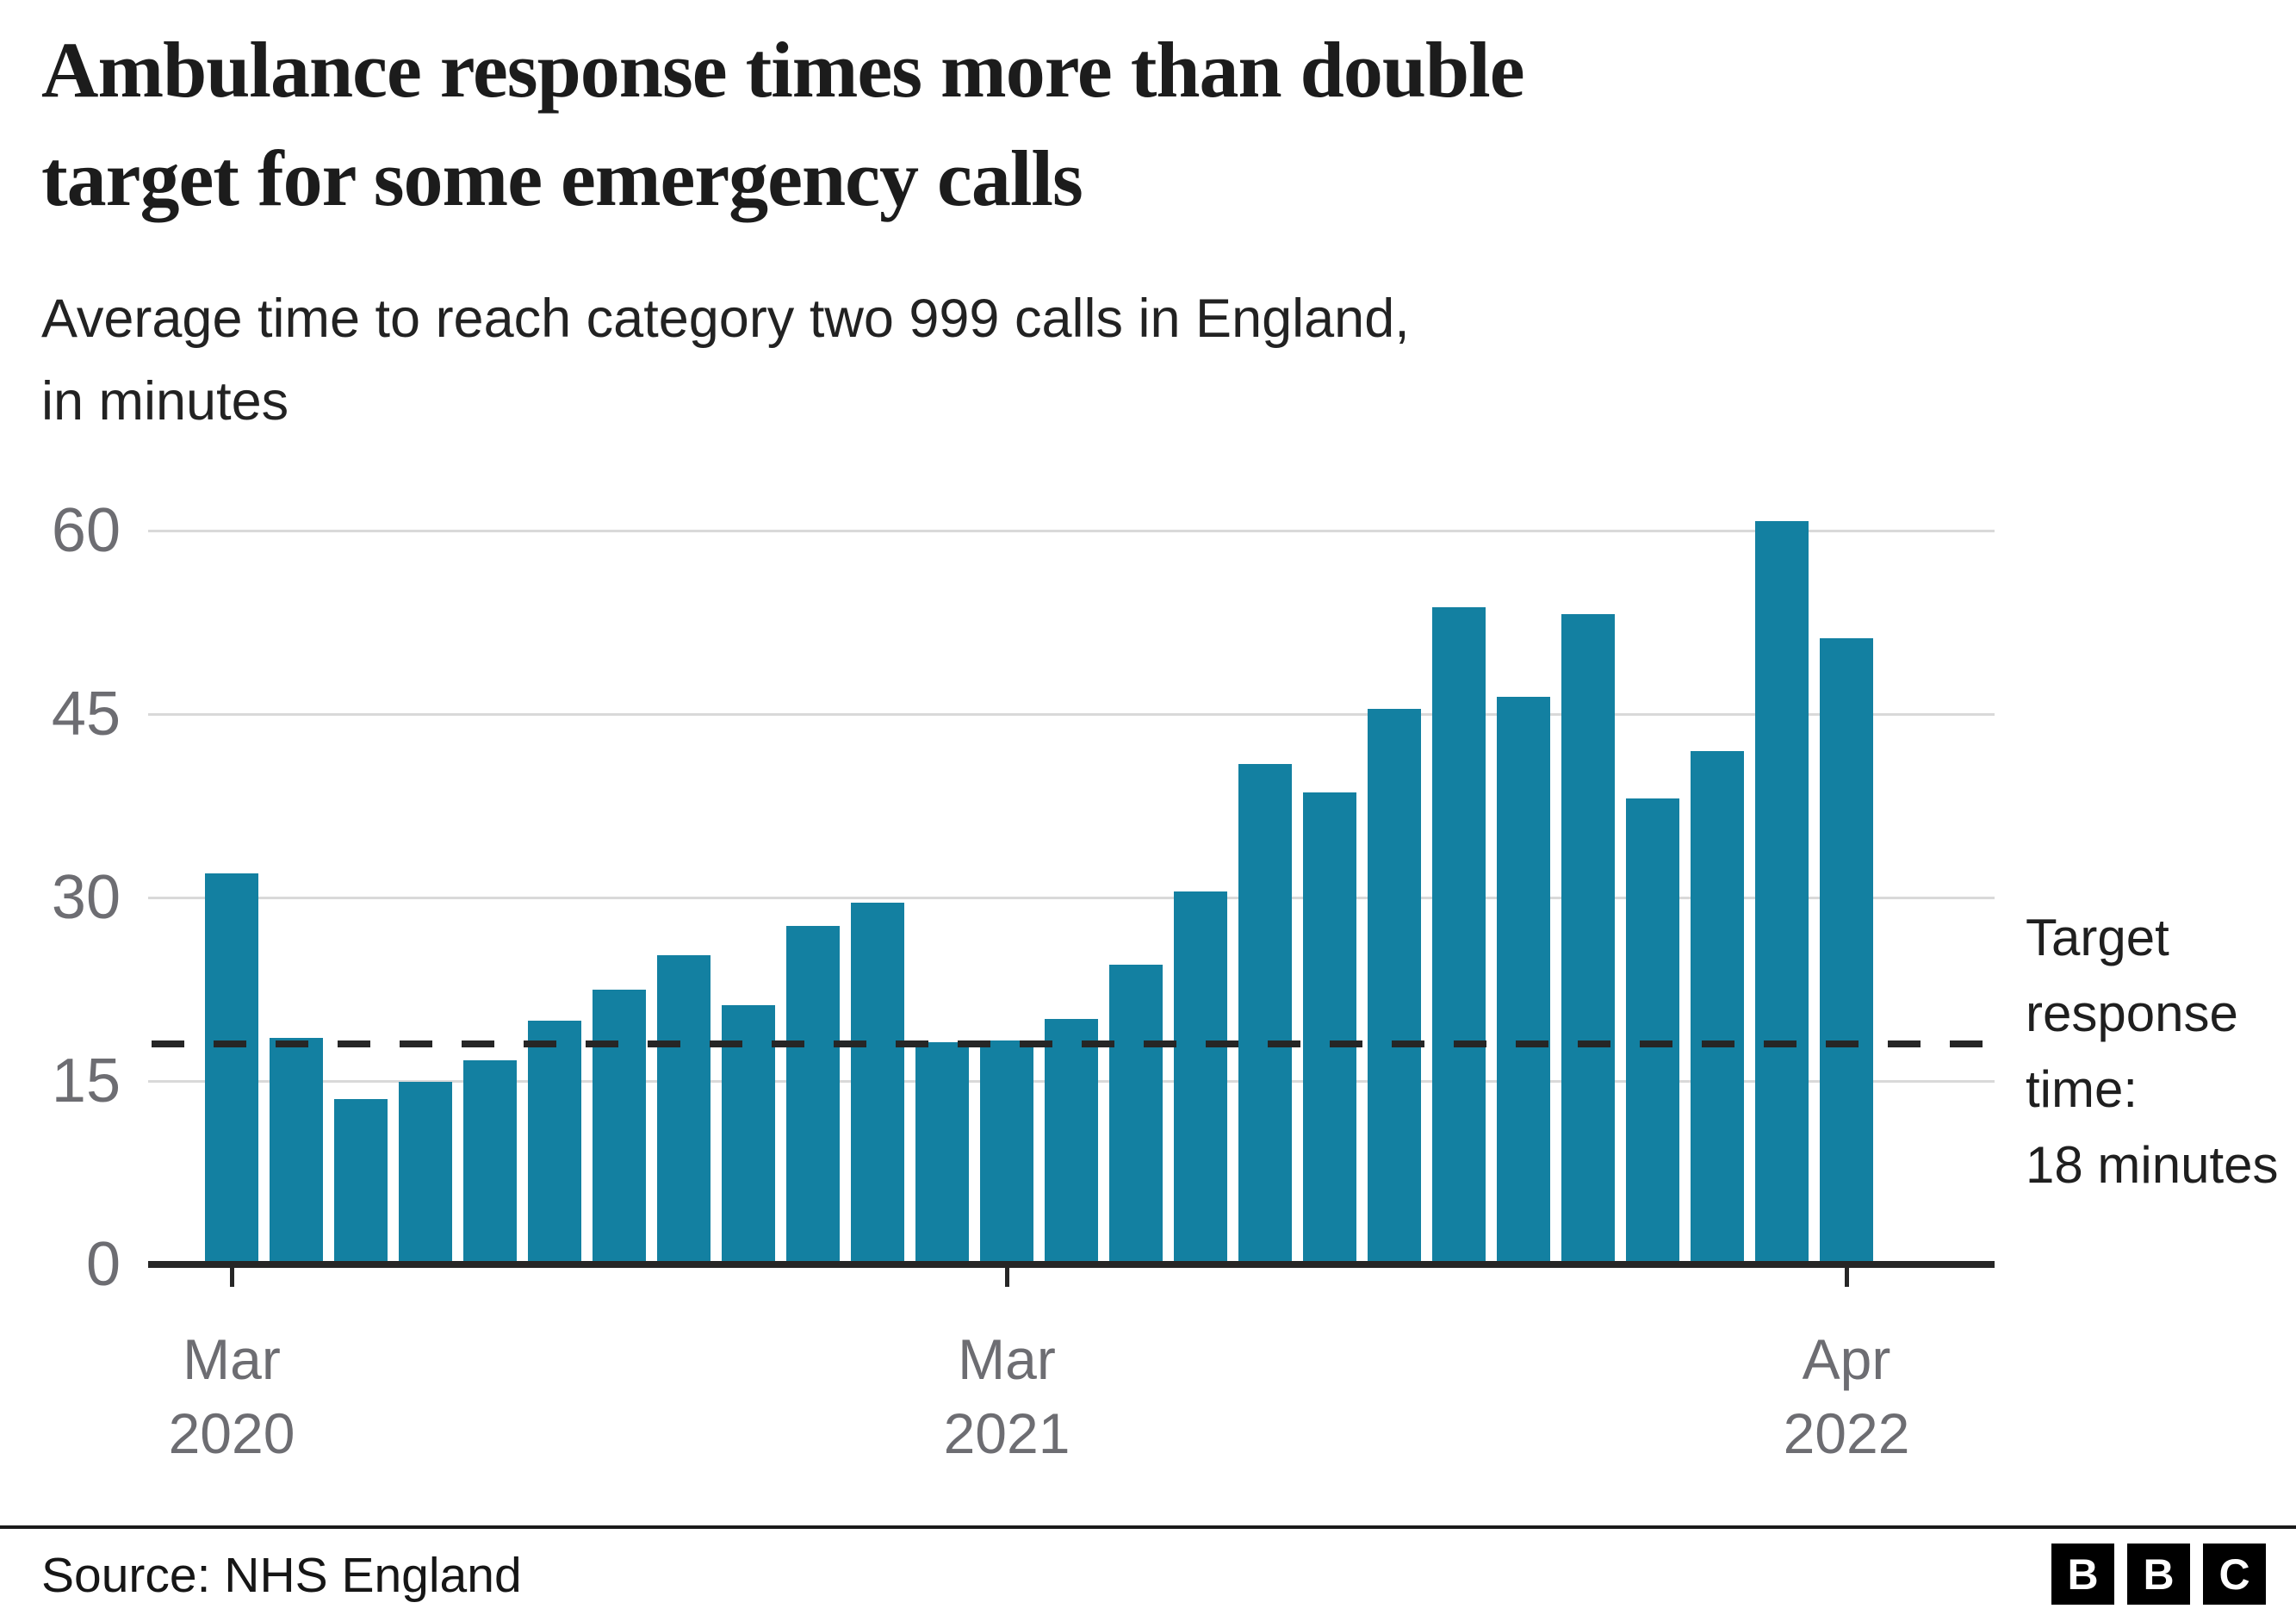 The image size is (2296, 1615). Describe the element at coordinates (1136, 1114) in the screenshot. I see `bar-may-2021` at that location.